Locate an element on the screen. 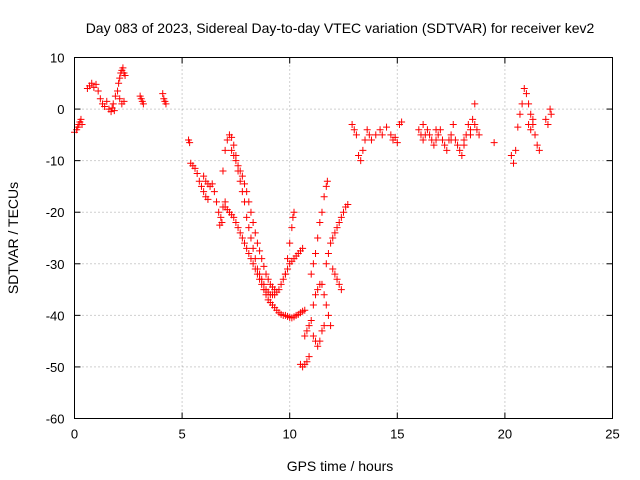 This screenshot has height=480, width=640. series-drop-5-6h is located at coordinates (207, 182).